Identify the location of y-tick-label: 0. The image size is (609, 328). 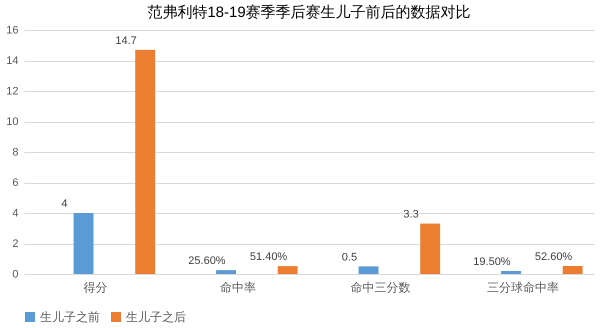
(15, 274).